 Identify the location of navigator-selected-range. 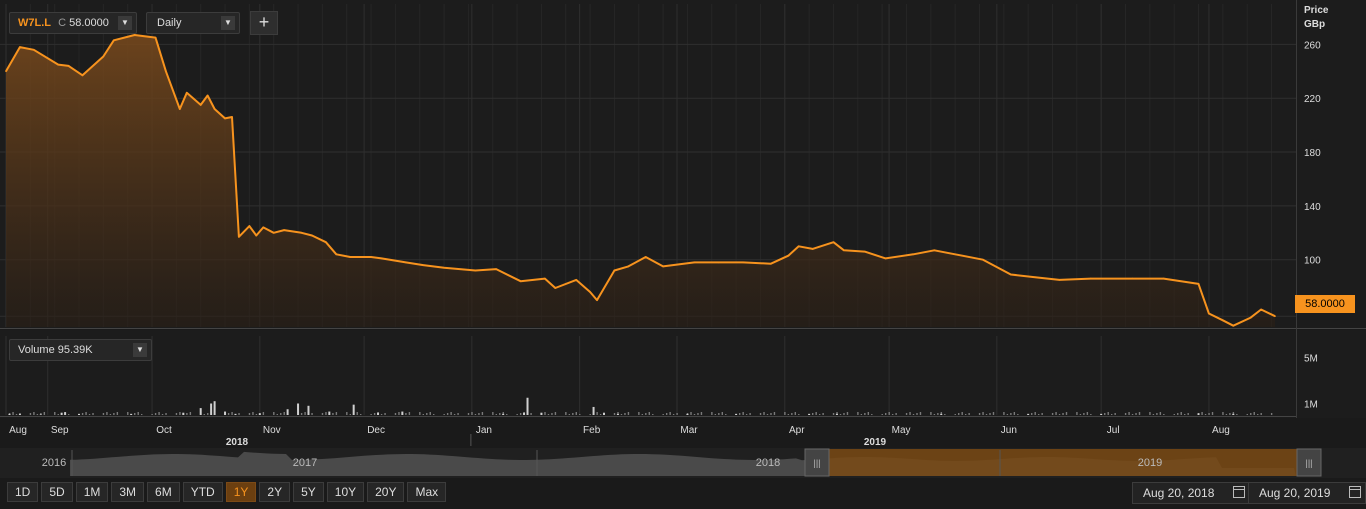
(1063, 462).